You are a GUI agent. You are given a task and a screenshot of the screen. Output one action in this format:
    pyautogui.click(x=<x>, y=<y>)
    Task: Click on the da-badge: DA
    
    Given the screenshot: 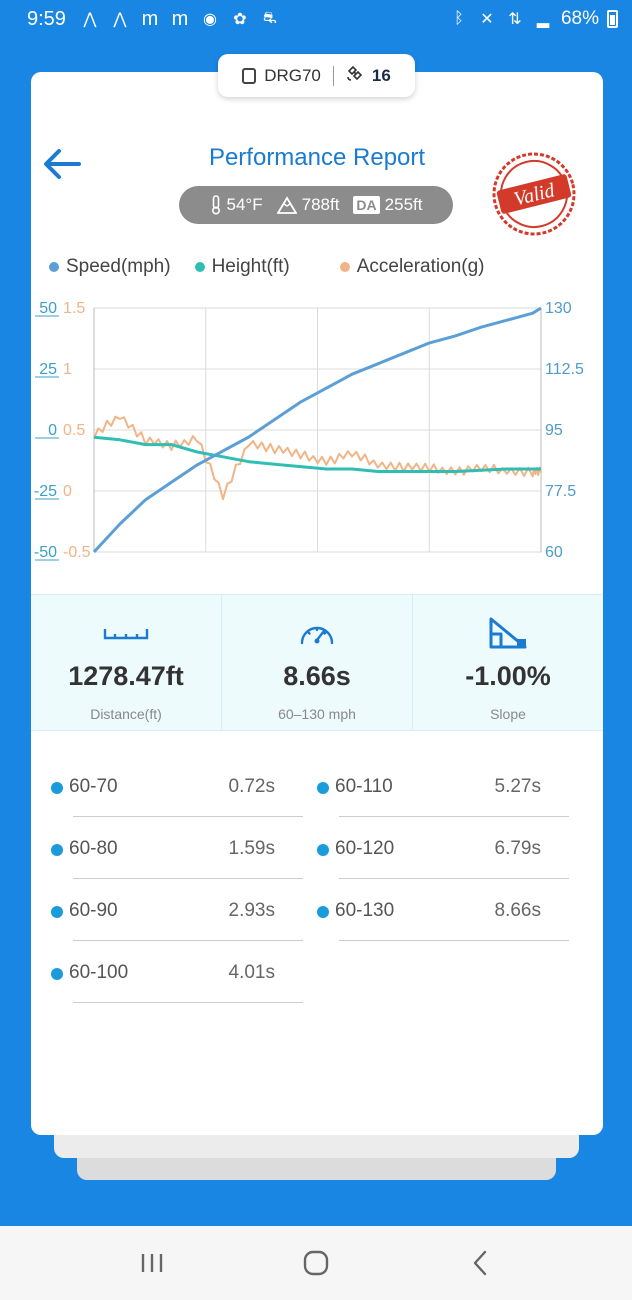 What is the action you would take?
    pyautogui.click(x=366, y=205)
    